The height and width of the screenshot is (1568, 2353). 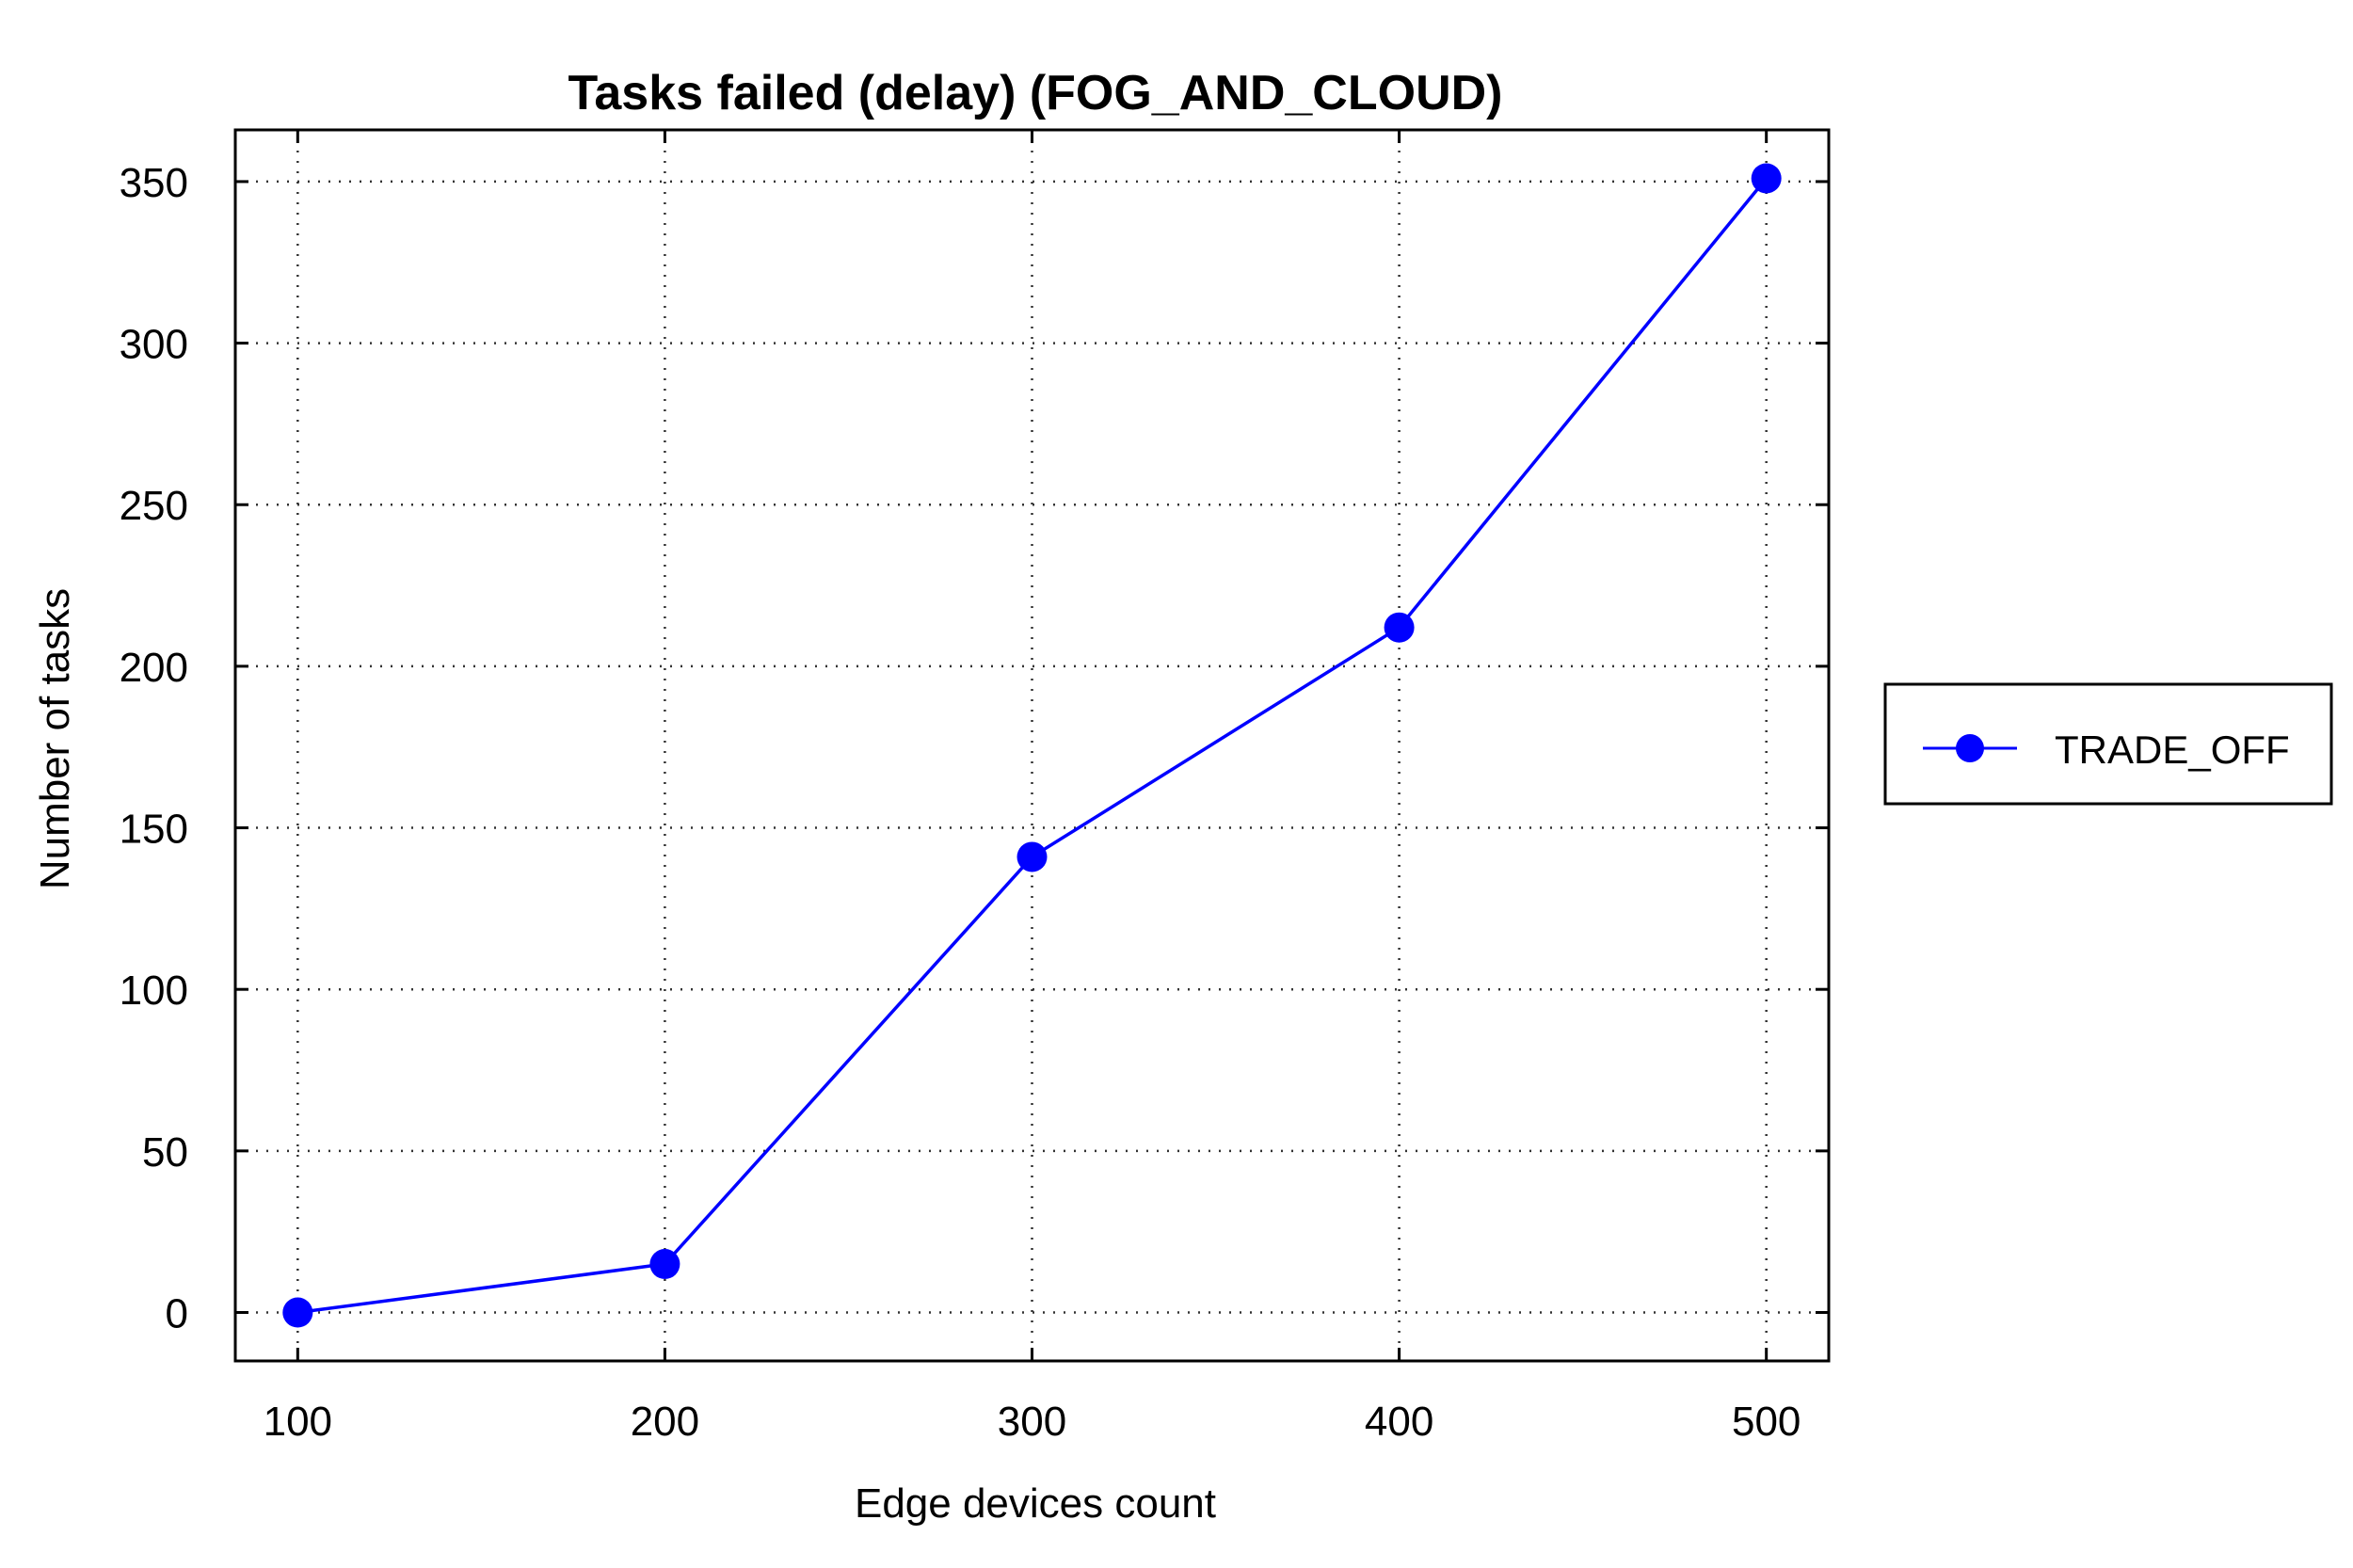 I want to click on y-axis-label: Number of tasks, so click(x=55, y=738).